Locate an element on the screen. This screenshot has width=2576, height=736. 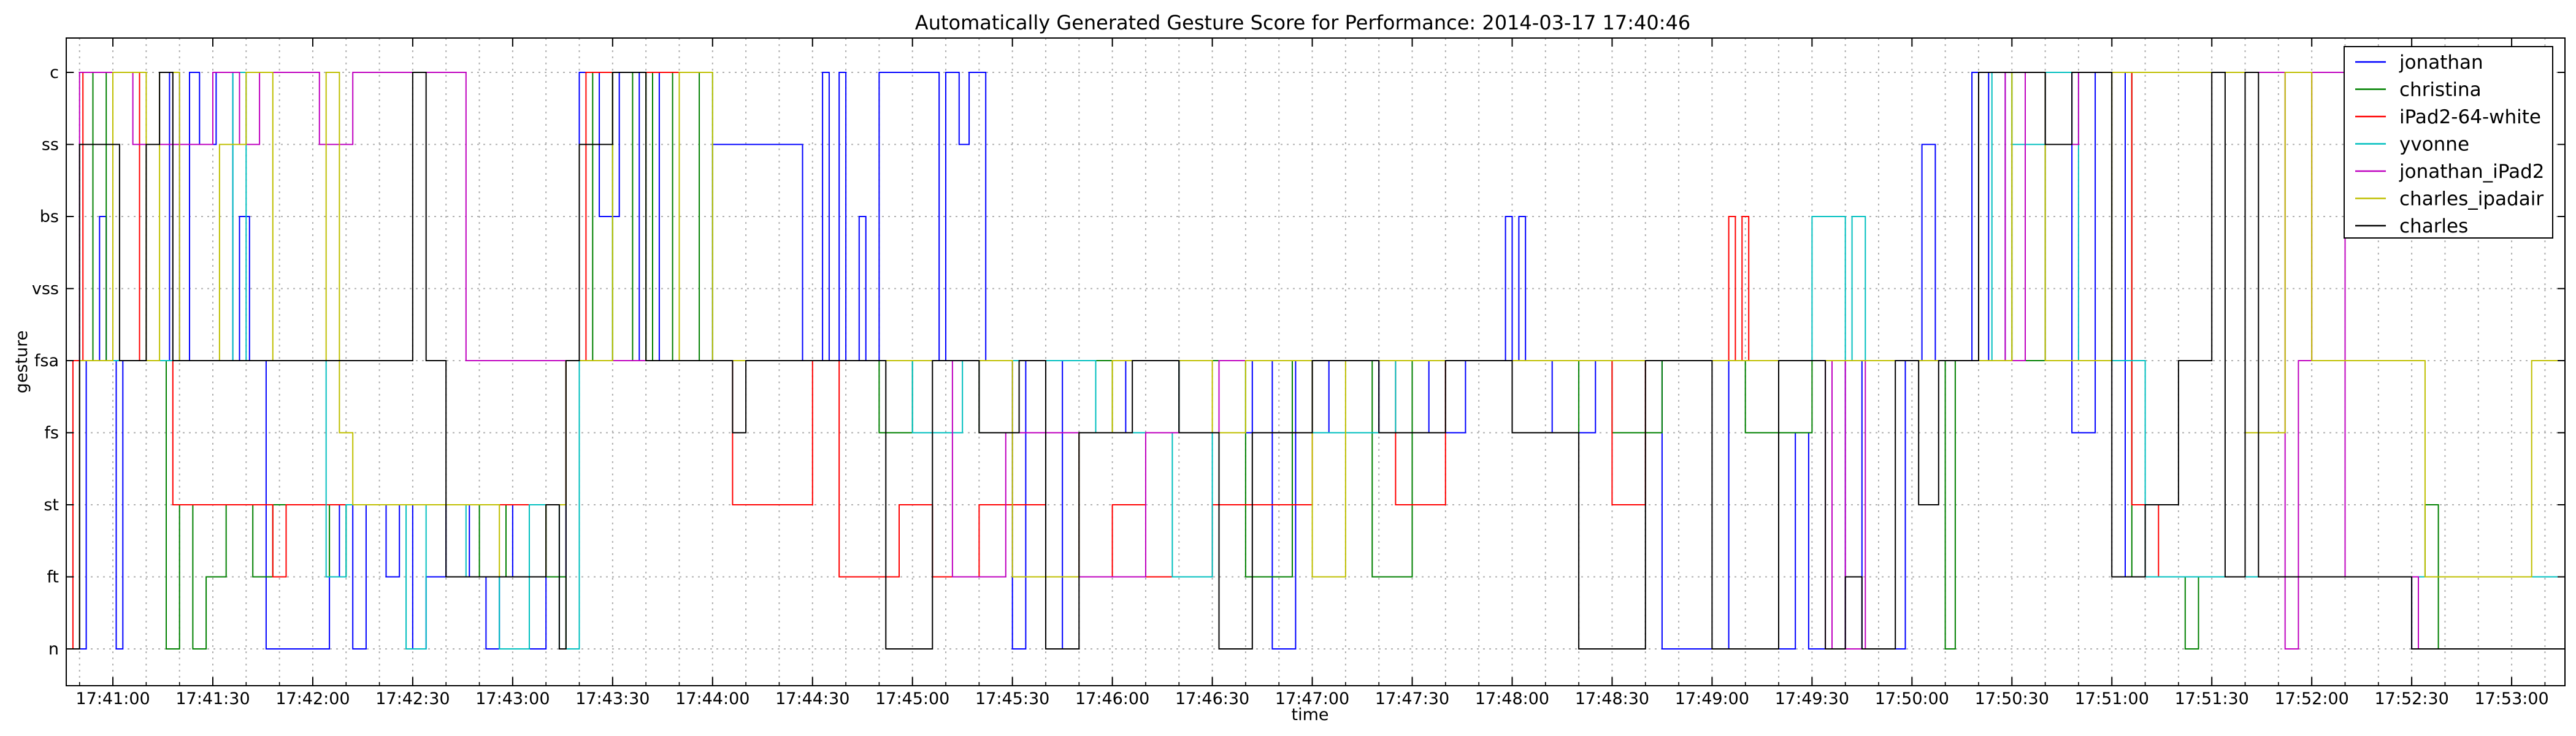
y-tick-label: ft is located at coordinates (53, 577).